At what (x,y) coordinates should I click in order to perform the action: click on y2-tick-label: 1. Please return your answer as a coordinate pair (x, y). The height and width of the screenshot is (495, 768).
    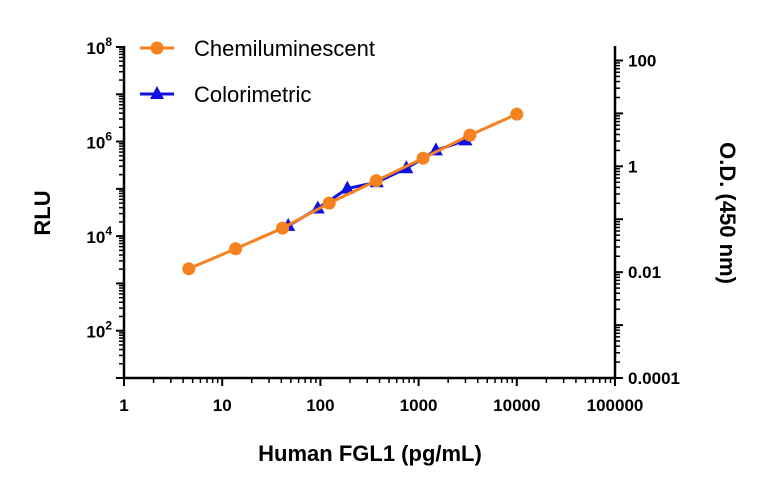
    Looking at the image, I should click on (632, 166).